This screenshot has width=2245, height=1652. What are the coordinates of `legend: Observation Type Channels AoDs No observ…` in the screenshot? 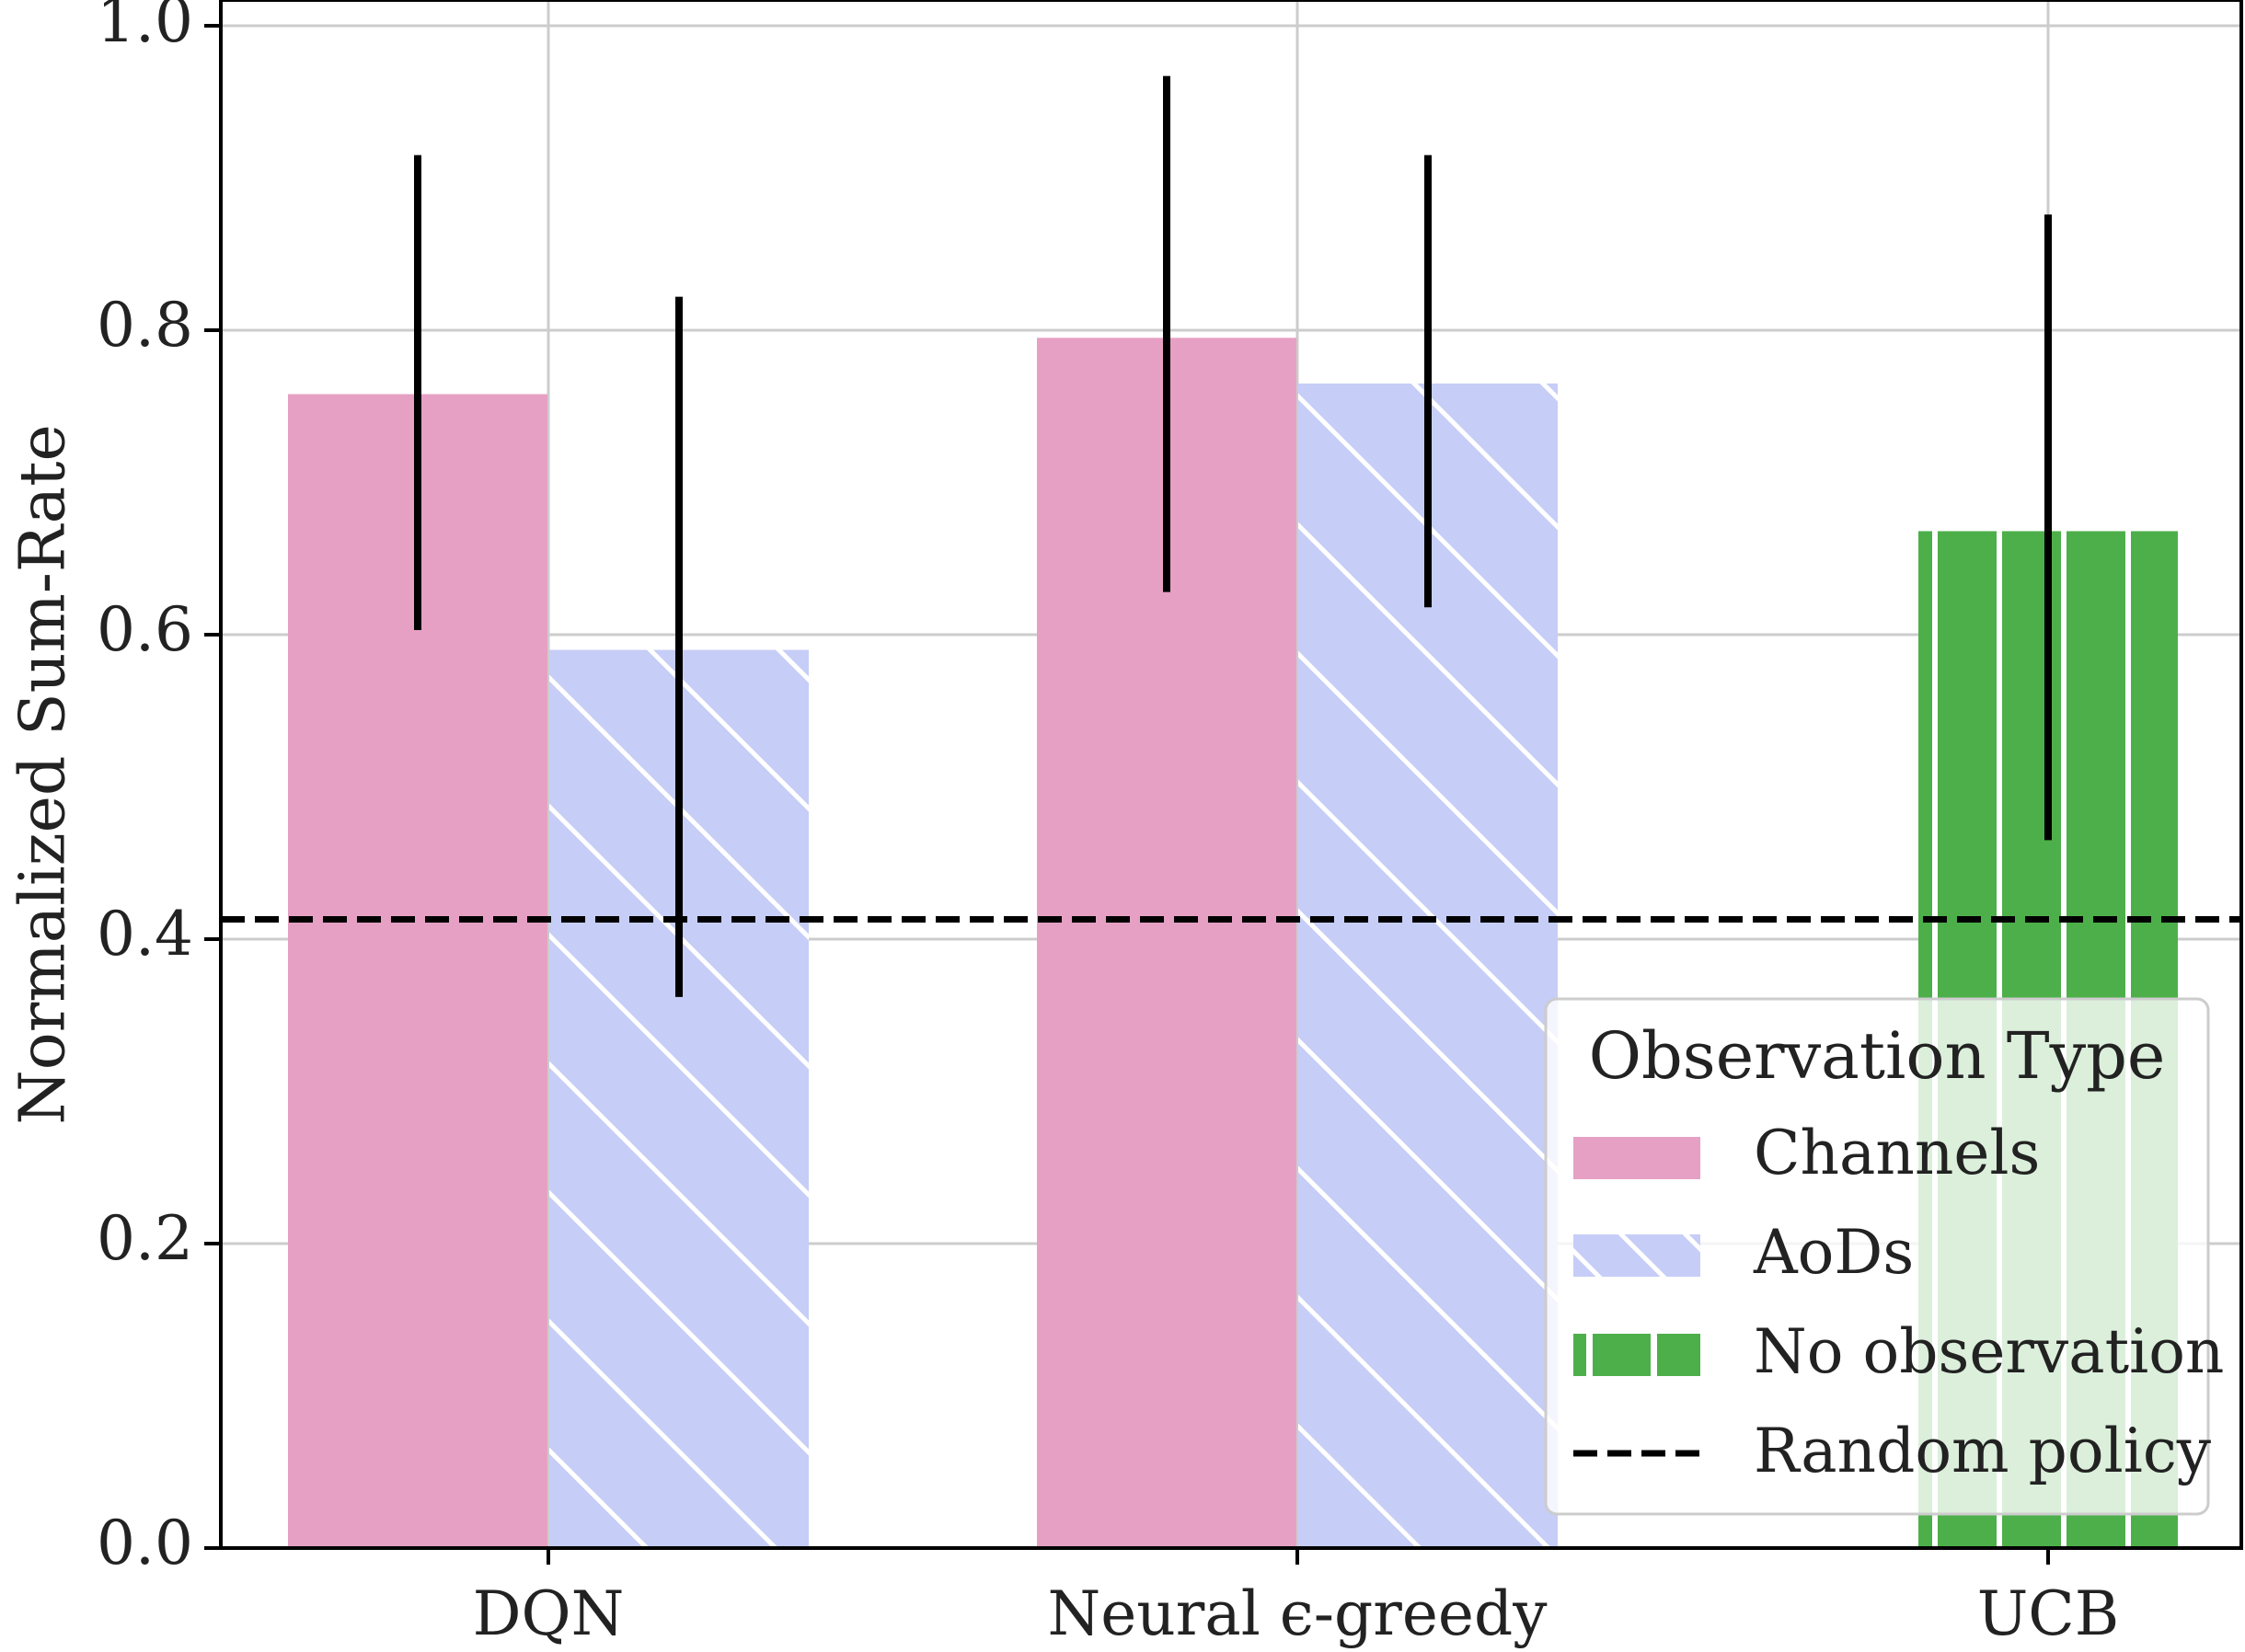 It's located at (1884, 1256).